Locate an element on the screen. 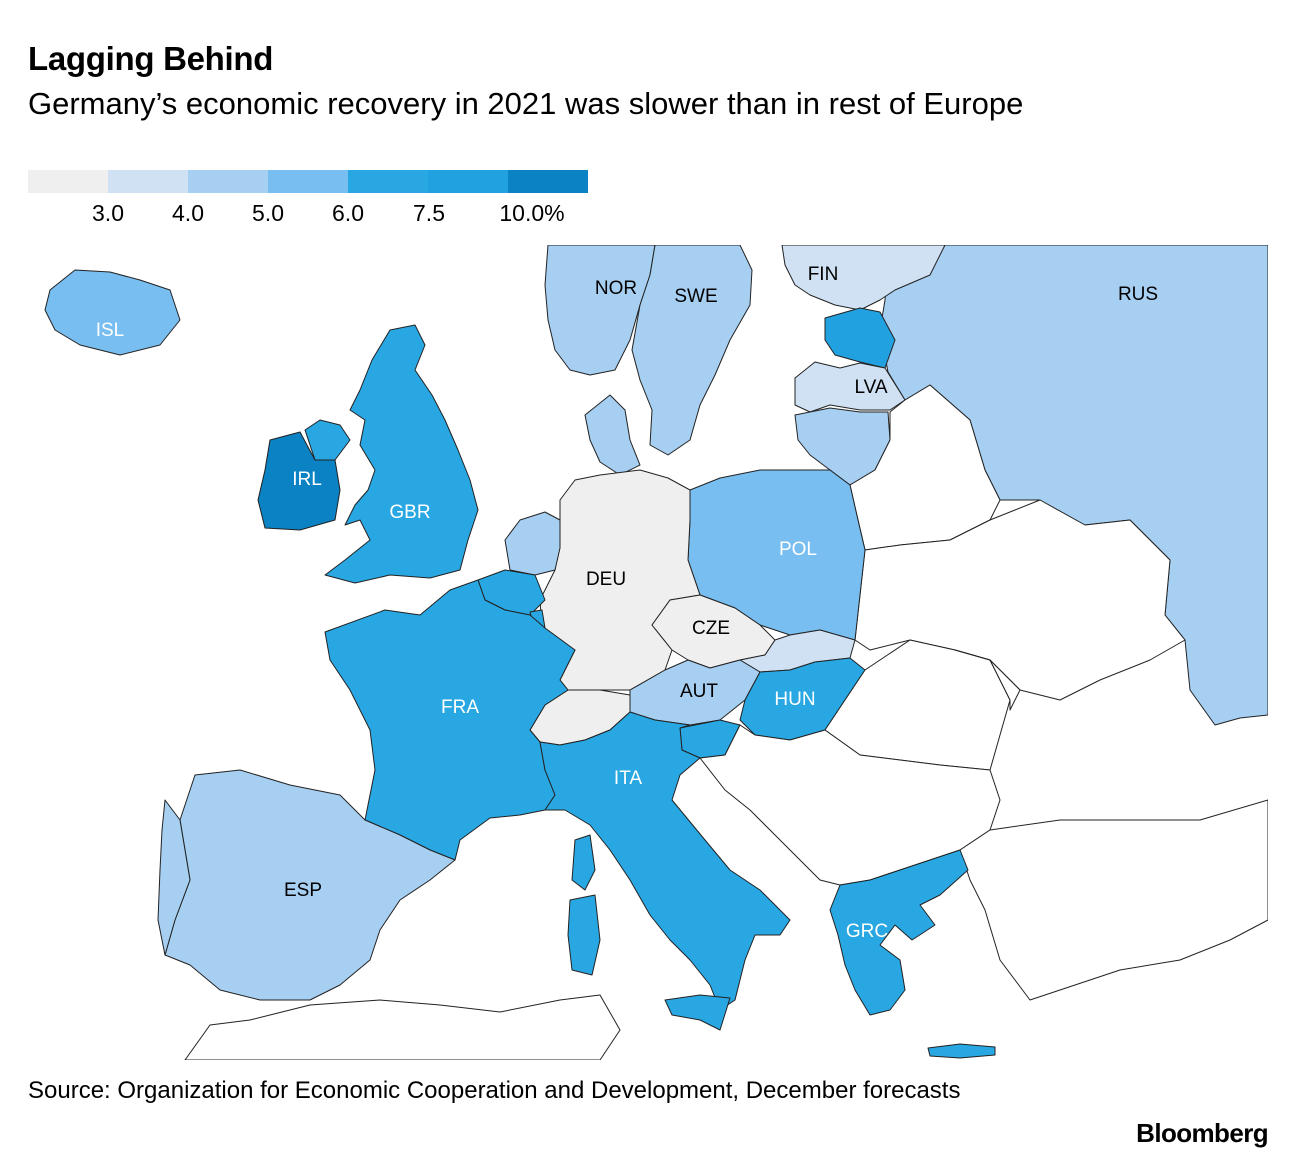 This screenshot has width=1296, height=1160. legend-labels: 3.0 4.0 5.0 6.0 7.5 10.0% is located at coordinates (308, 215).